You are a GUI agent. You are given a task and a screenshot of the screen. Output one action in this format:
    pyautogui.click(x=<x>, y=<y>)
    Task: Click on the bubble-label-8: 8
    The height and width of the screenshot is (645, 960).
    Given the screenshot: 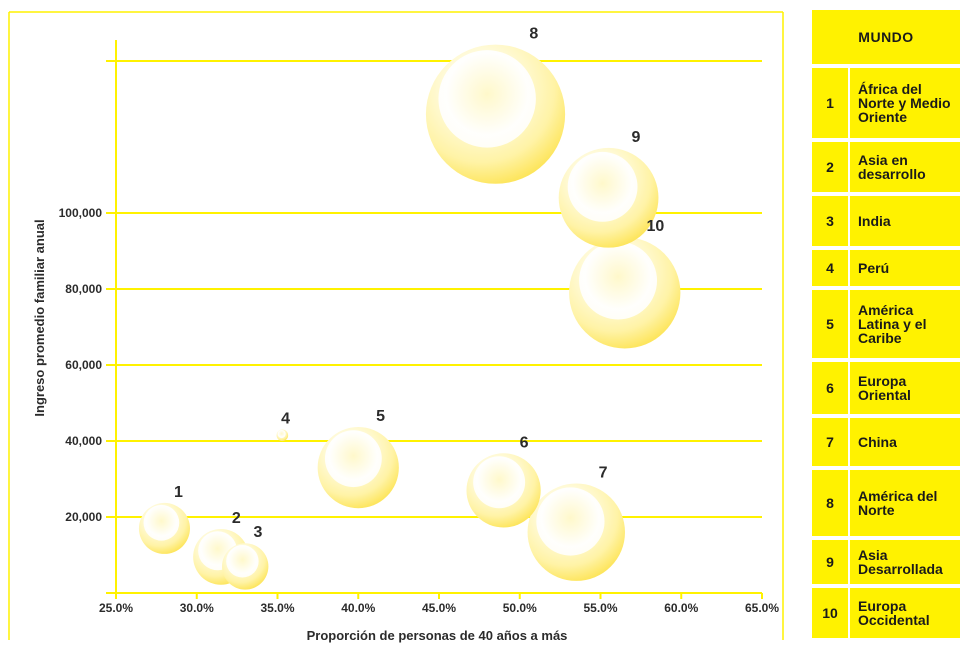 What is the action you would take?
    pyautogui.click(x=533, y=34)
    